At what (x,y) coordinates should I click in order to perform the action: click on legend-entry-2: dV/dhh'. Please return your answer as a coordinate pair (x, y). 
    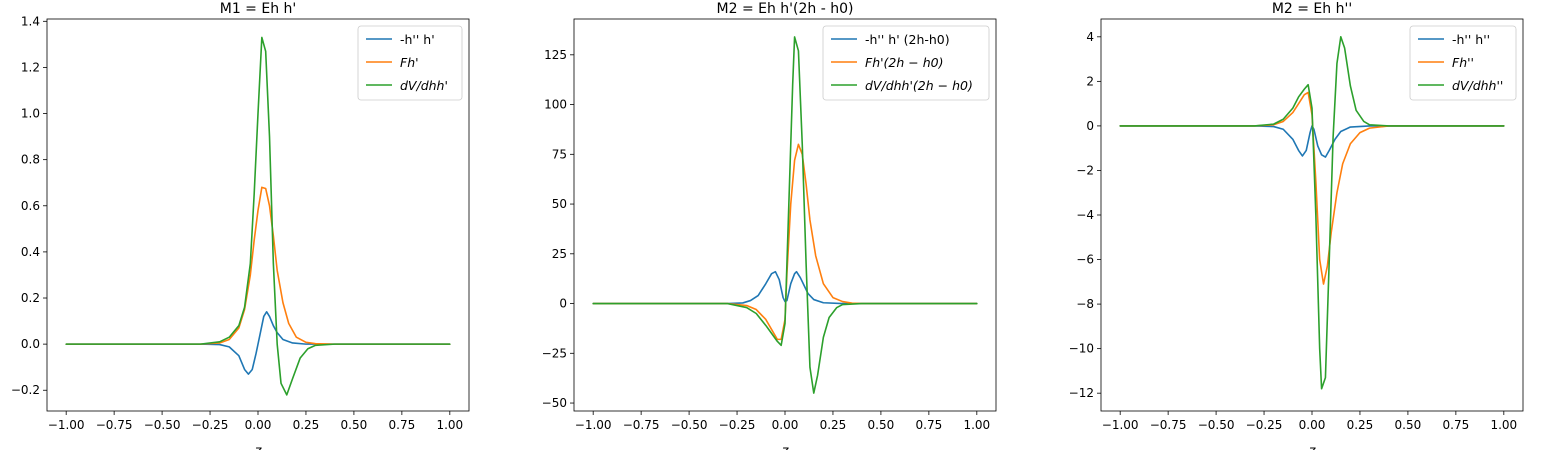
    Looking at the image, I should click on (424, 85).